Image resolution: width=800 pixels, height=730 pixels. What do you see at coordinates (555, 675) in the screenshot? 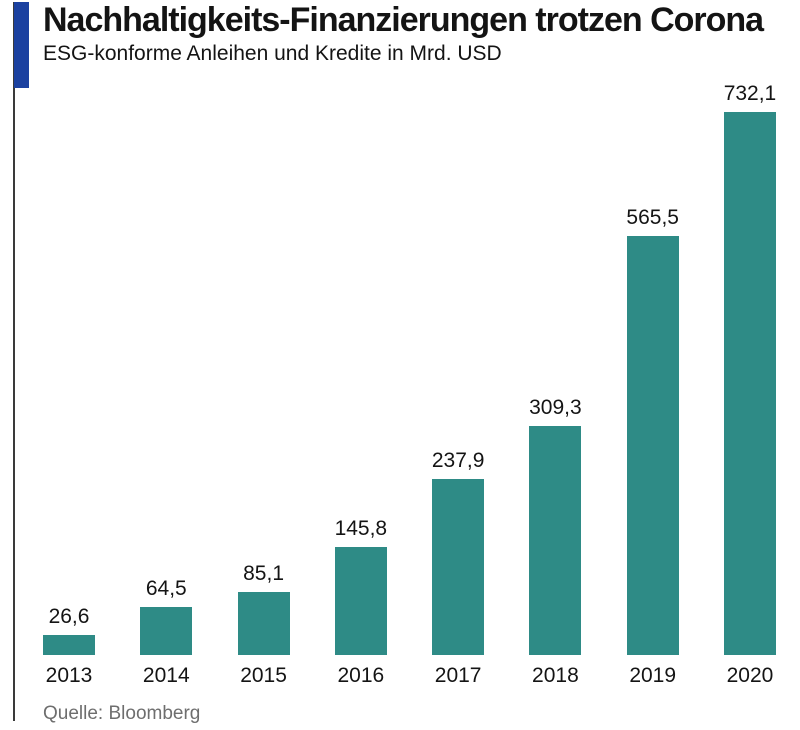
I see `x-axis-label: 2018` at bounding box center [555, 675].